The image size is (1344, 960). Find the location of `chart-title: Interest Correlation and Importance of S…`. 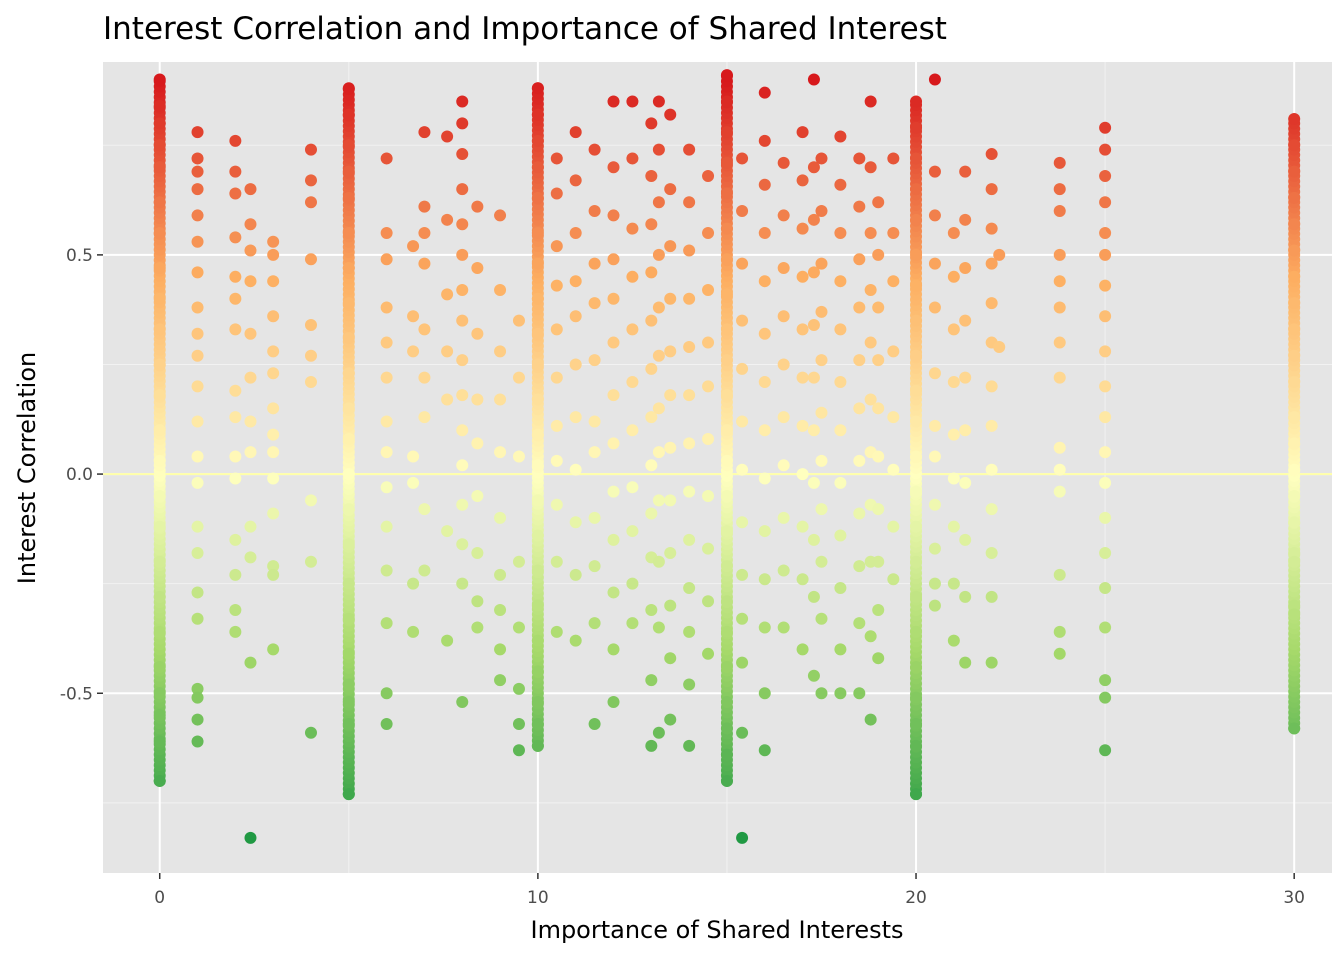

chart-title: Interest Correlation and Importance of S… is located at coordinates (525, 29).